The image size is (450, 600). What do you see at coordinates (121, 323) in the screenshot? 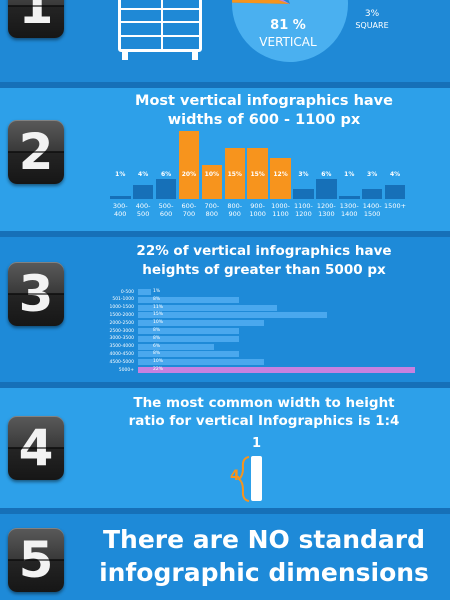
I see `height-category-label: 2000-2500` at bounding box center [121, 323].